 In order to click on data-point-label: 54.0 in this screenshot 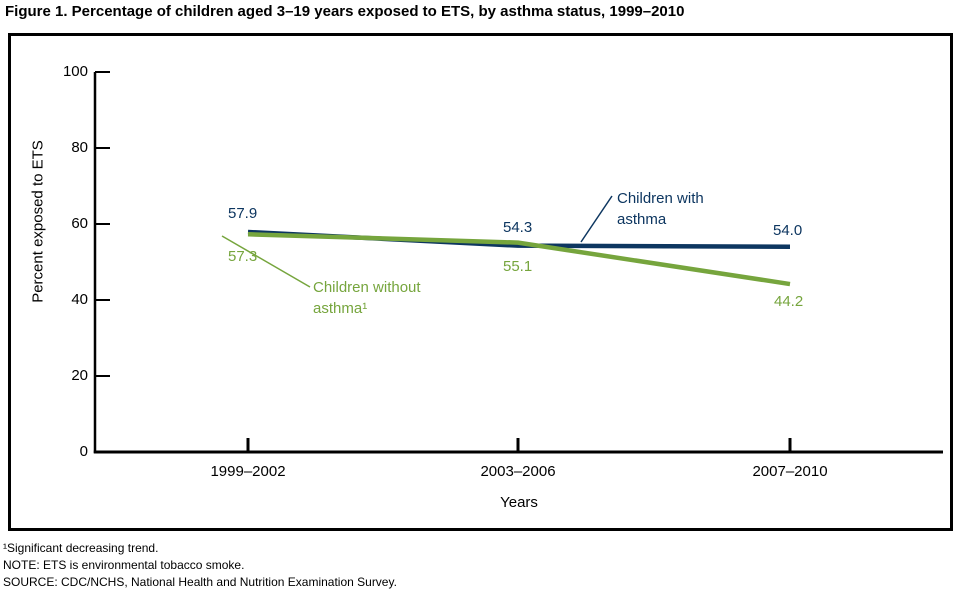, I will do `click(788, 230)`.